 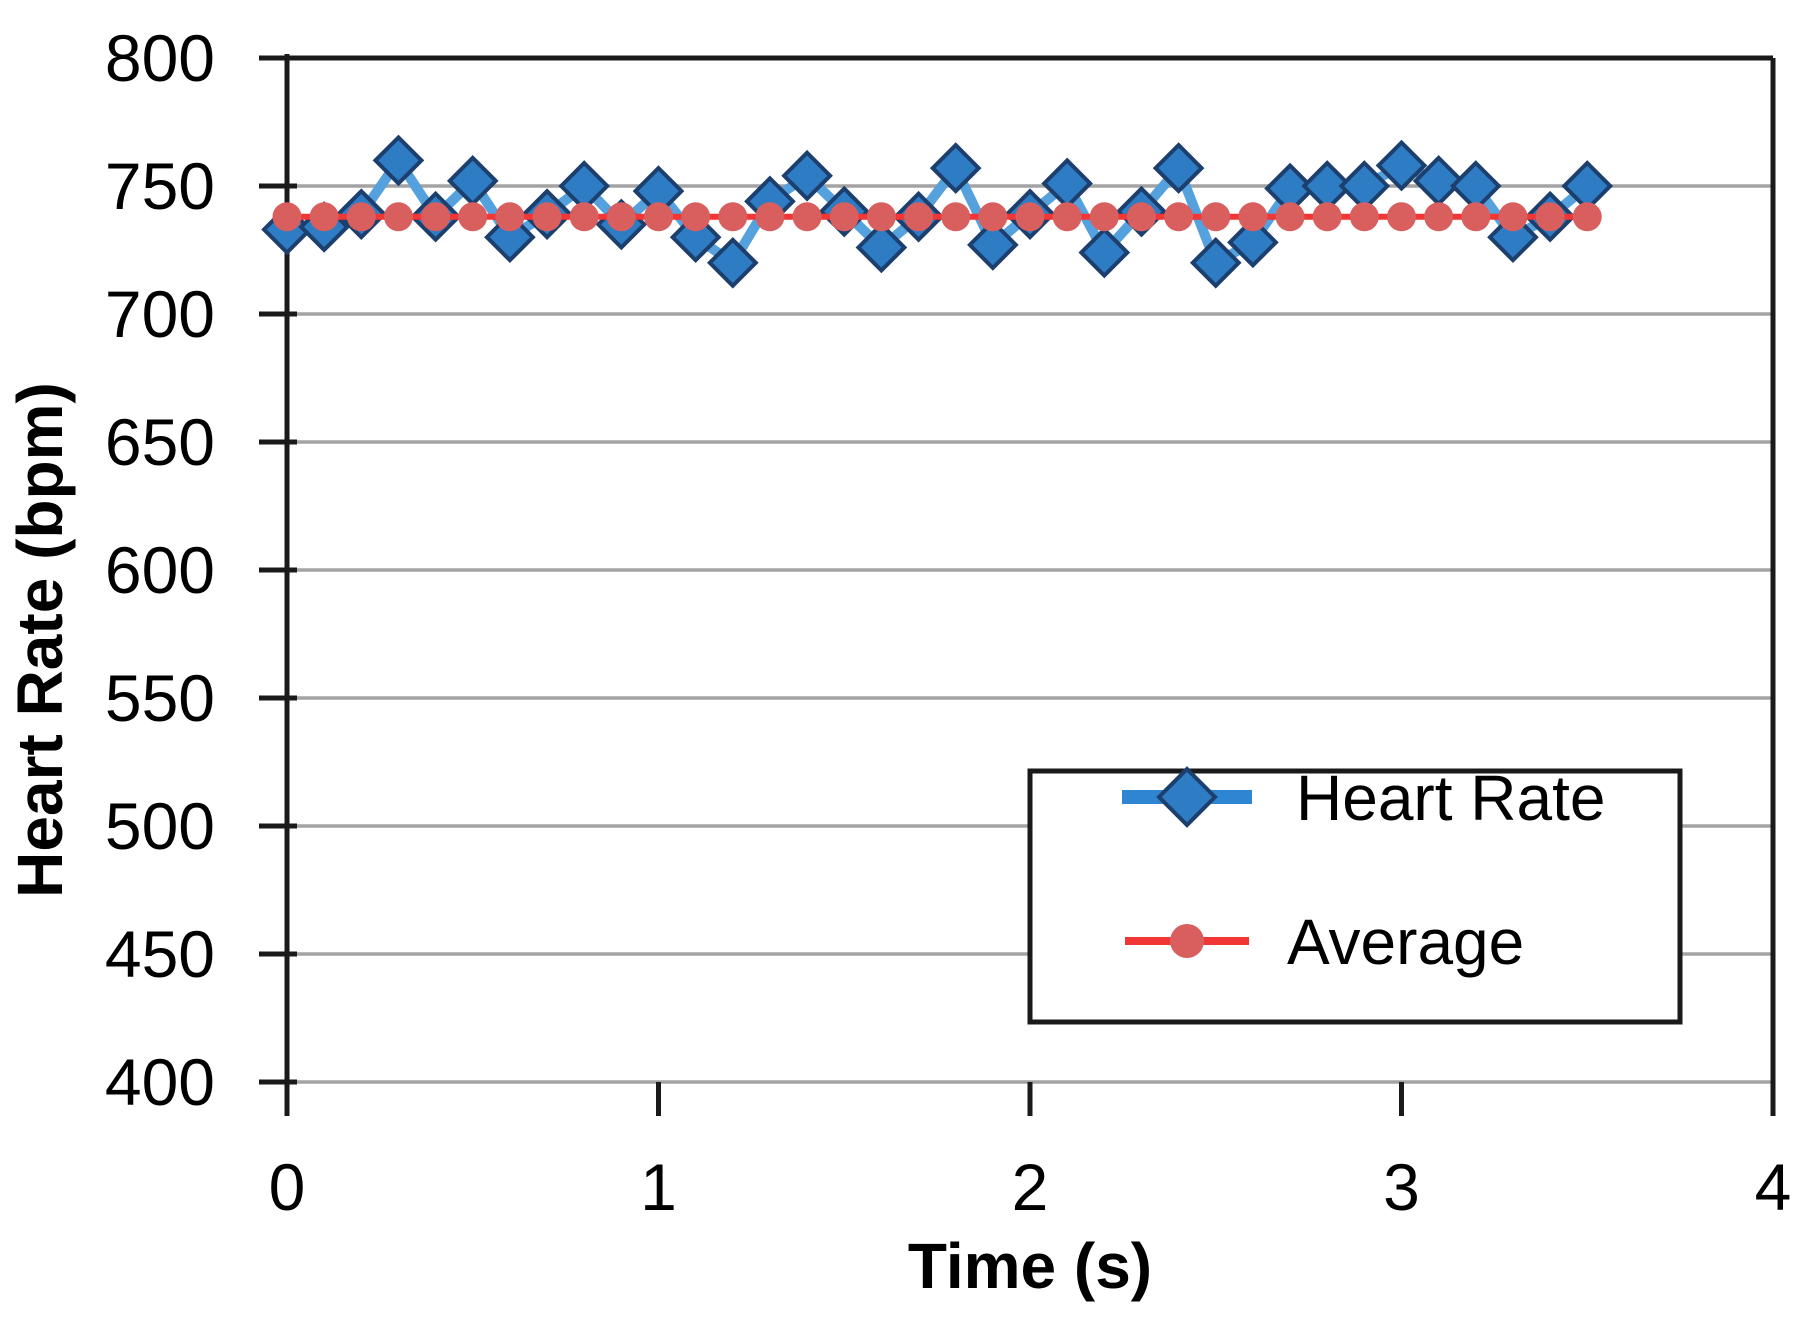 I want to click on x-tick-label-0: 0, so click(x=287, y=1187).